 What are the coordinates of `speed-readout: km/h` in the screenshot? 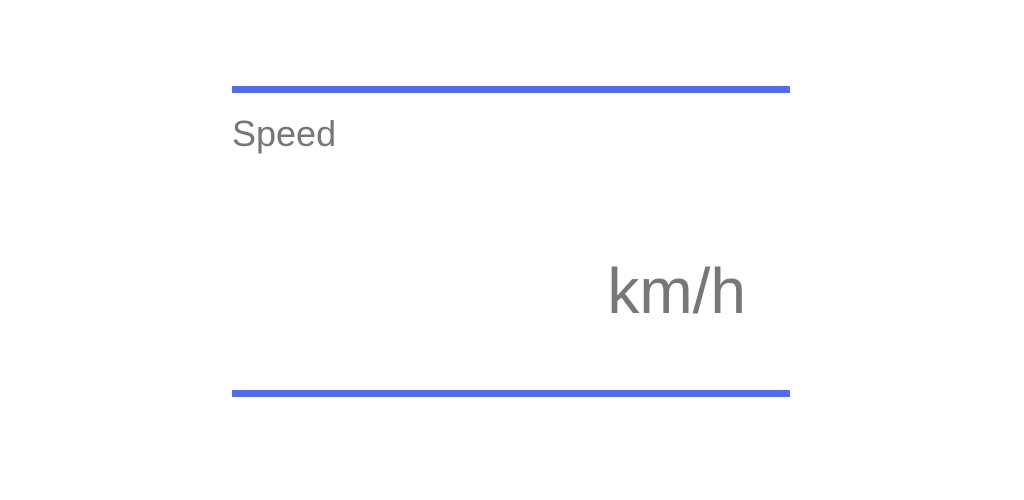 It's located at (670, 291).